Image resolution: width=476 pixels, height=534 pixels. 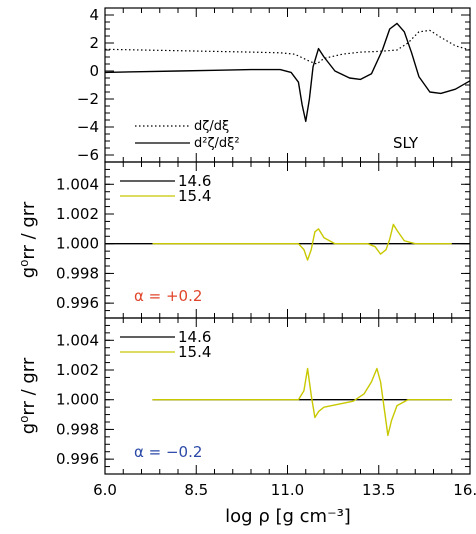 I want to click on x-axis-title: log ρ [g cm⁻³], so click(x=288, y=516).